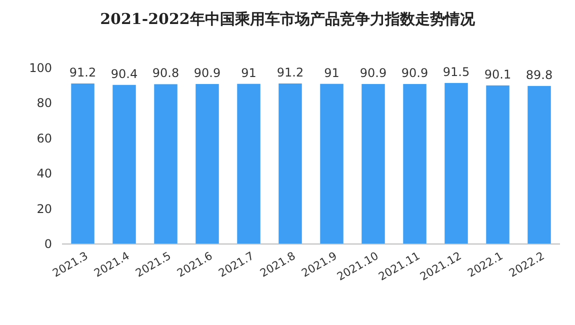  Describe the element at coordinates (44, 103) in the screenshot. I see `y-tick-label: 80` at that location.